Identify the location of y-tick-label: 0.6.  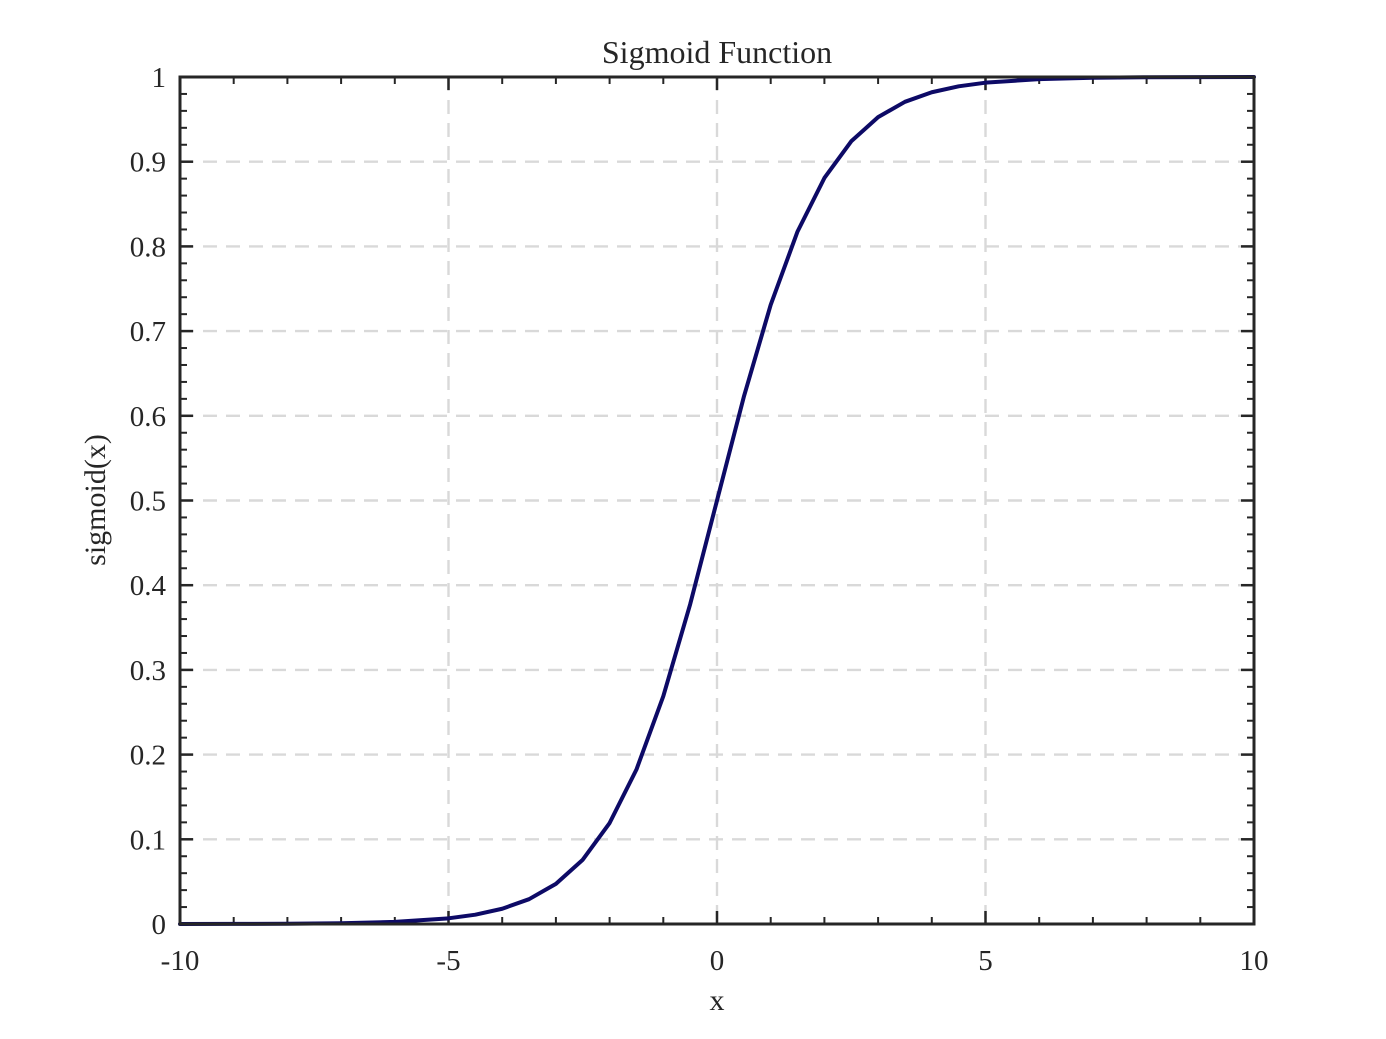
(148, 417).